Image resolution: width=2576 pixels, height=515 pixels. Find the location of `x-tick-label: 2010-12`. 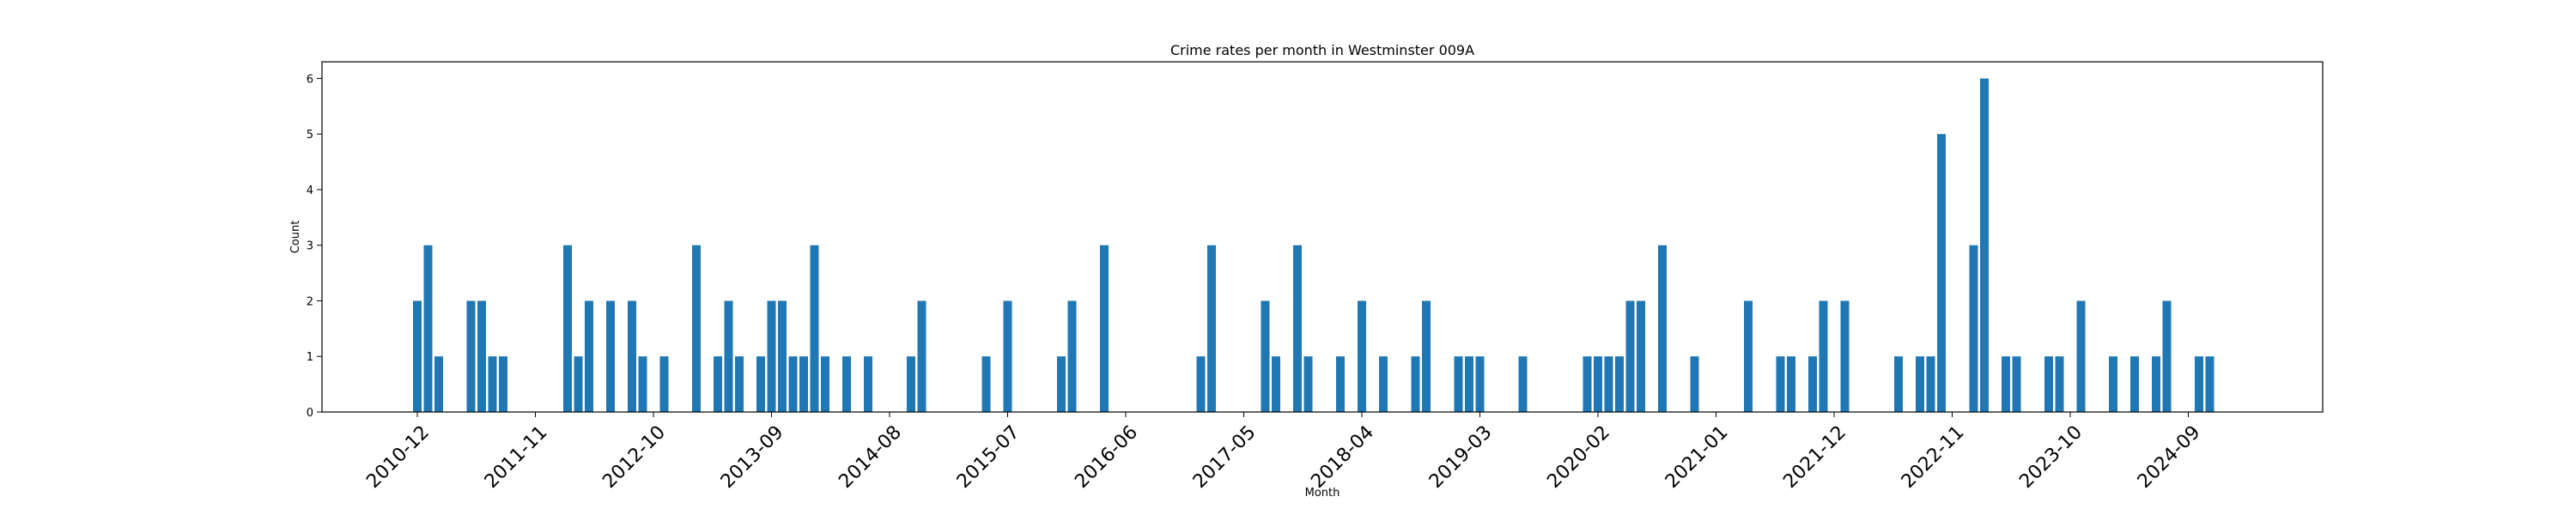

x-tick-label: 2010-12 is located at coordinates (398, 457).